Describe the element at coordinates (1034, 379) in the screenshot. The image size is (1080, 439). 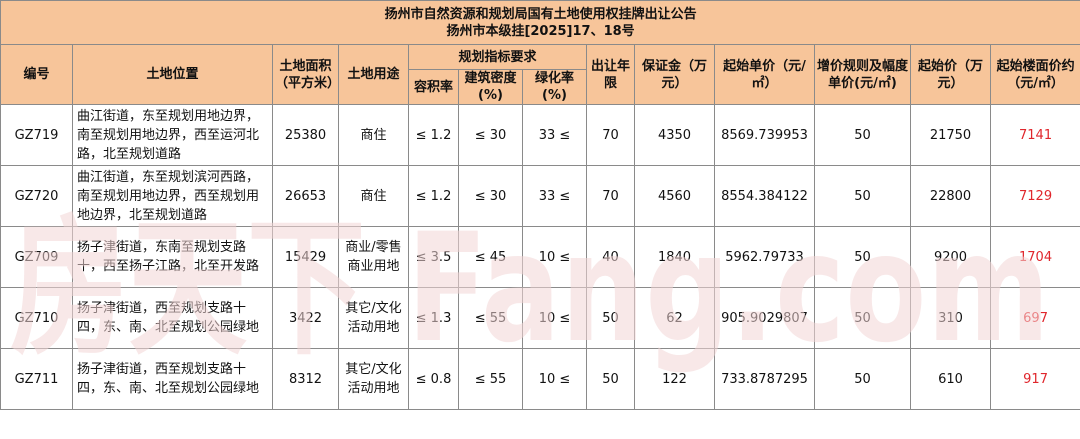
I see `cell-floor-price: 917` at that location.